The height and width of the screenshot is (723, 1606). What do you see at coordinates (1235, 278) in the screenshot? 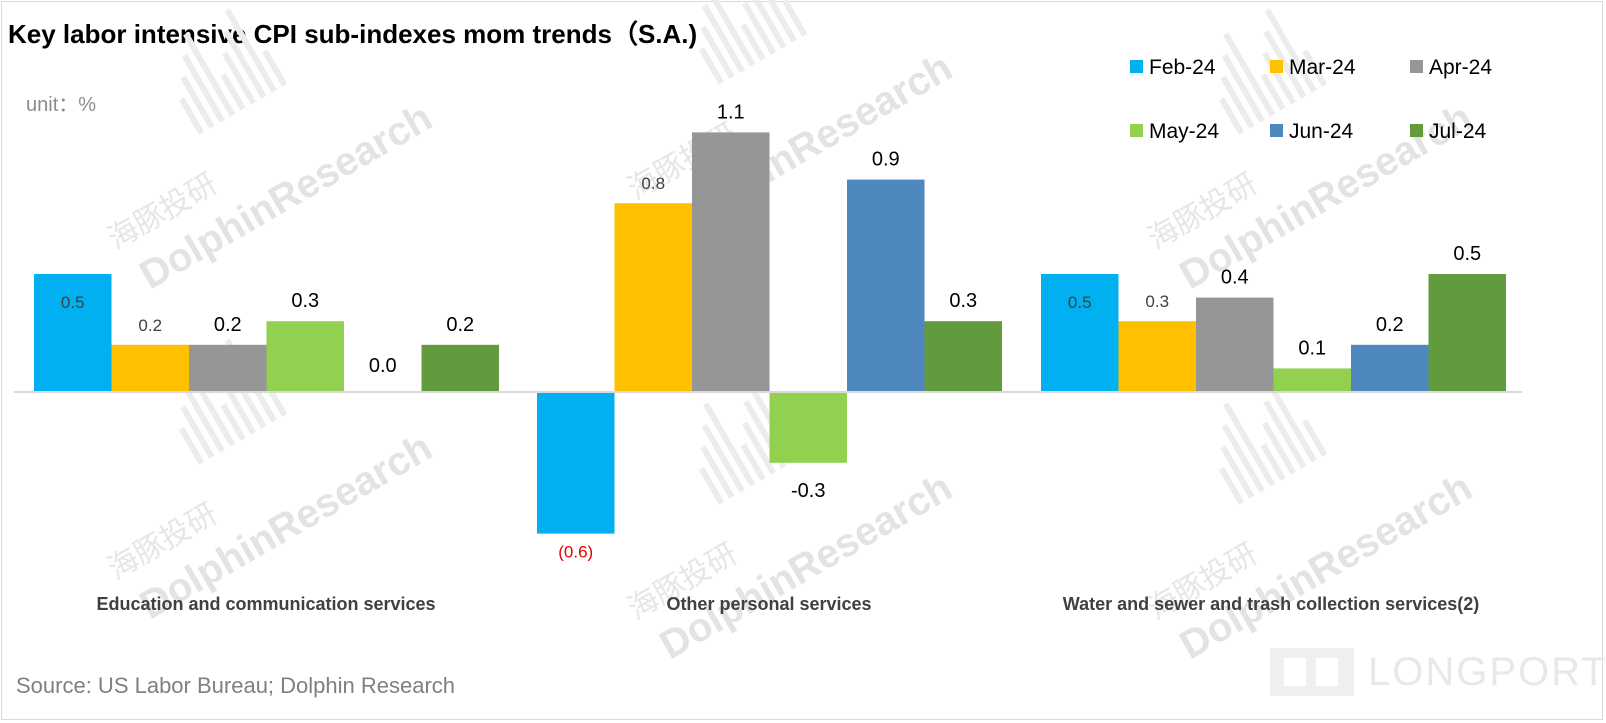
I see `data-label-apr-24-2: 0.4` at bounding box center [1235, 278].